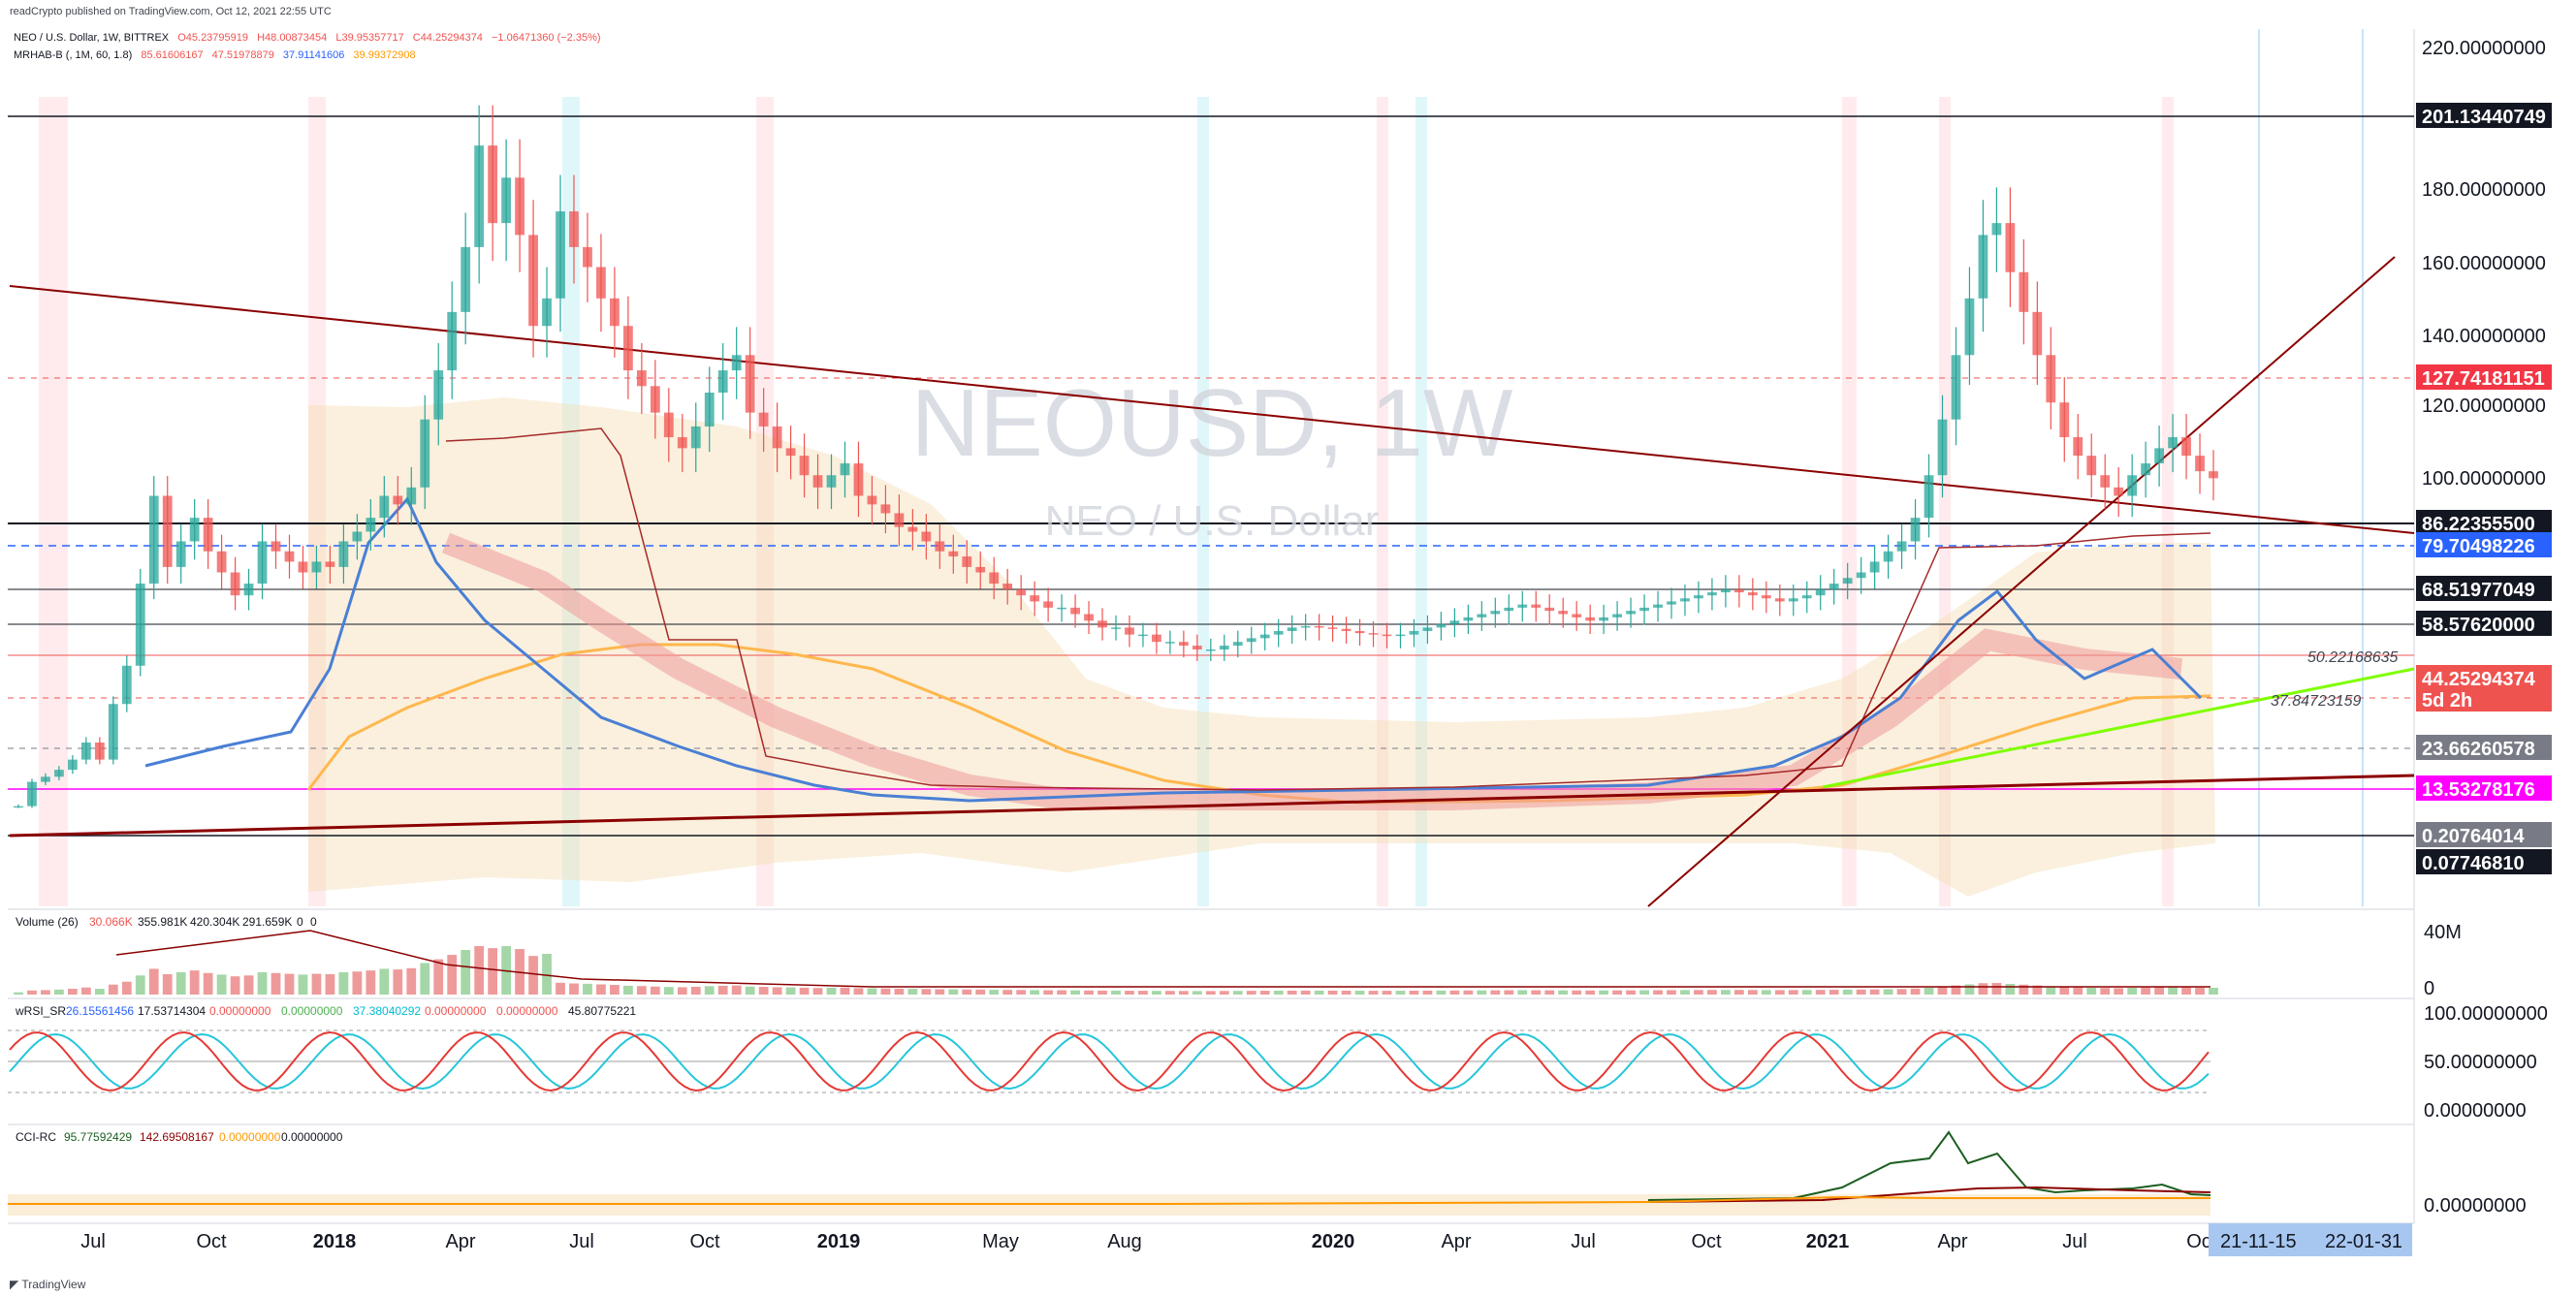  What do you see at coordinates (2478, 546) in the screenshot?
I see `price-label: 79.70498226` at bounding box center [2478, 546].